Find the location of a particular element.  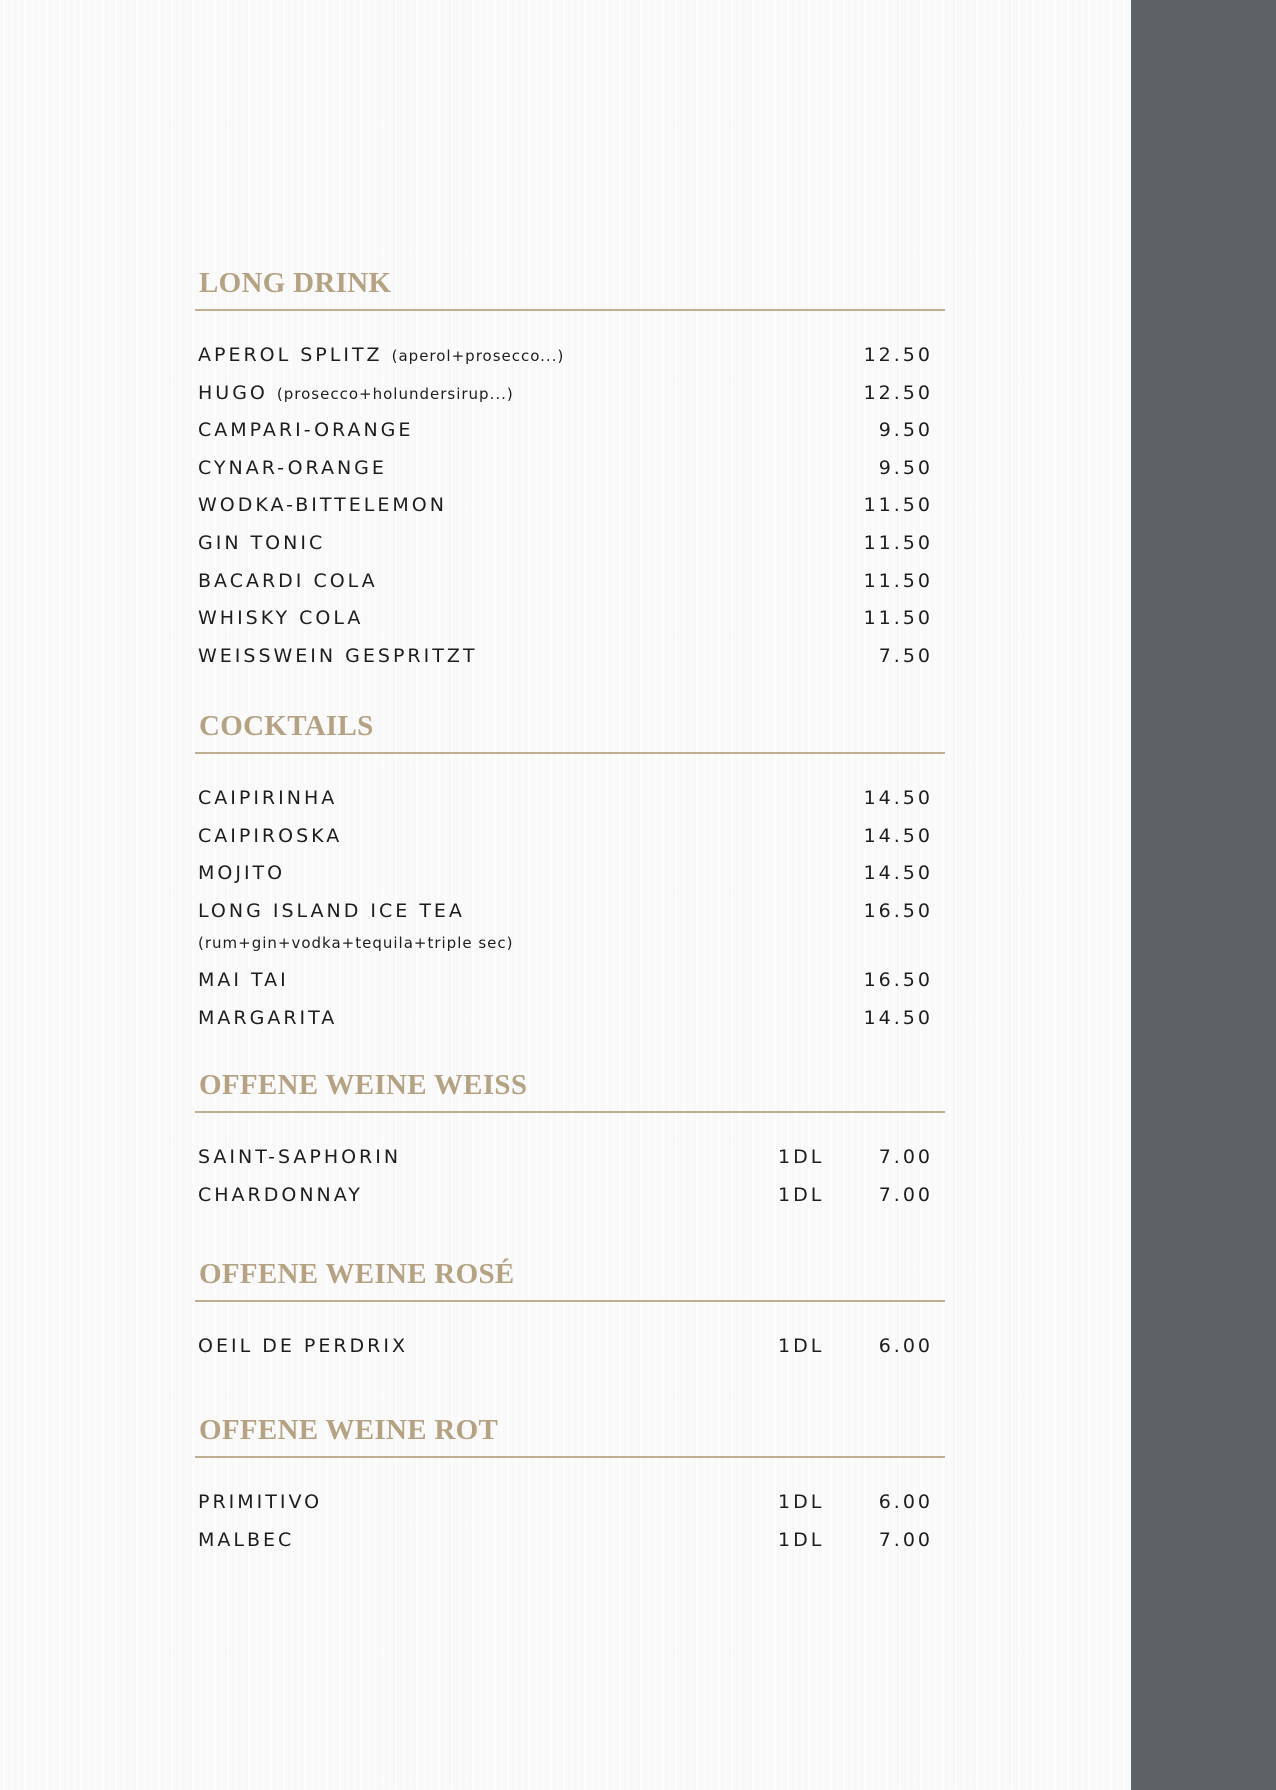

item-name: MALBEC is located at coordinates (246, 1539).